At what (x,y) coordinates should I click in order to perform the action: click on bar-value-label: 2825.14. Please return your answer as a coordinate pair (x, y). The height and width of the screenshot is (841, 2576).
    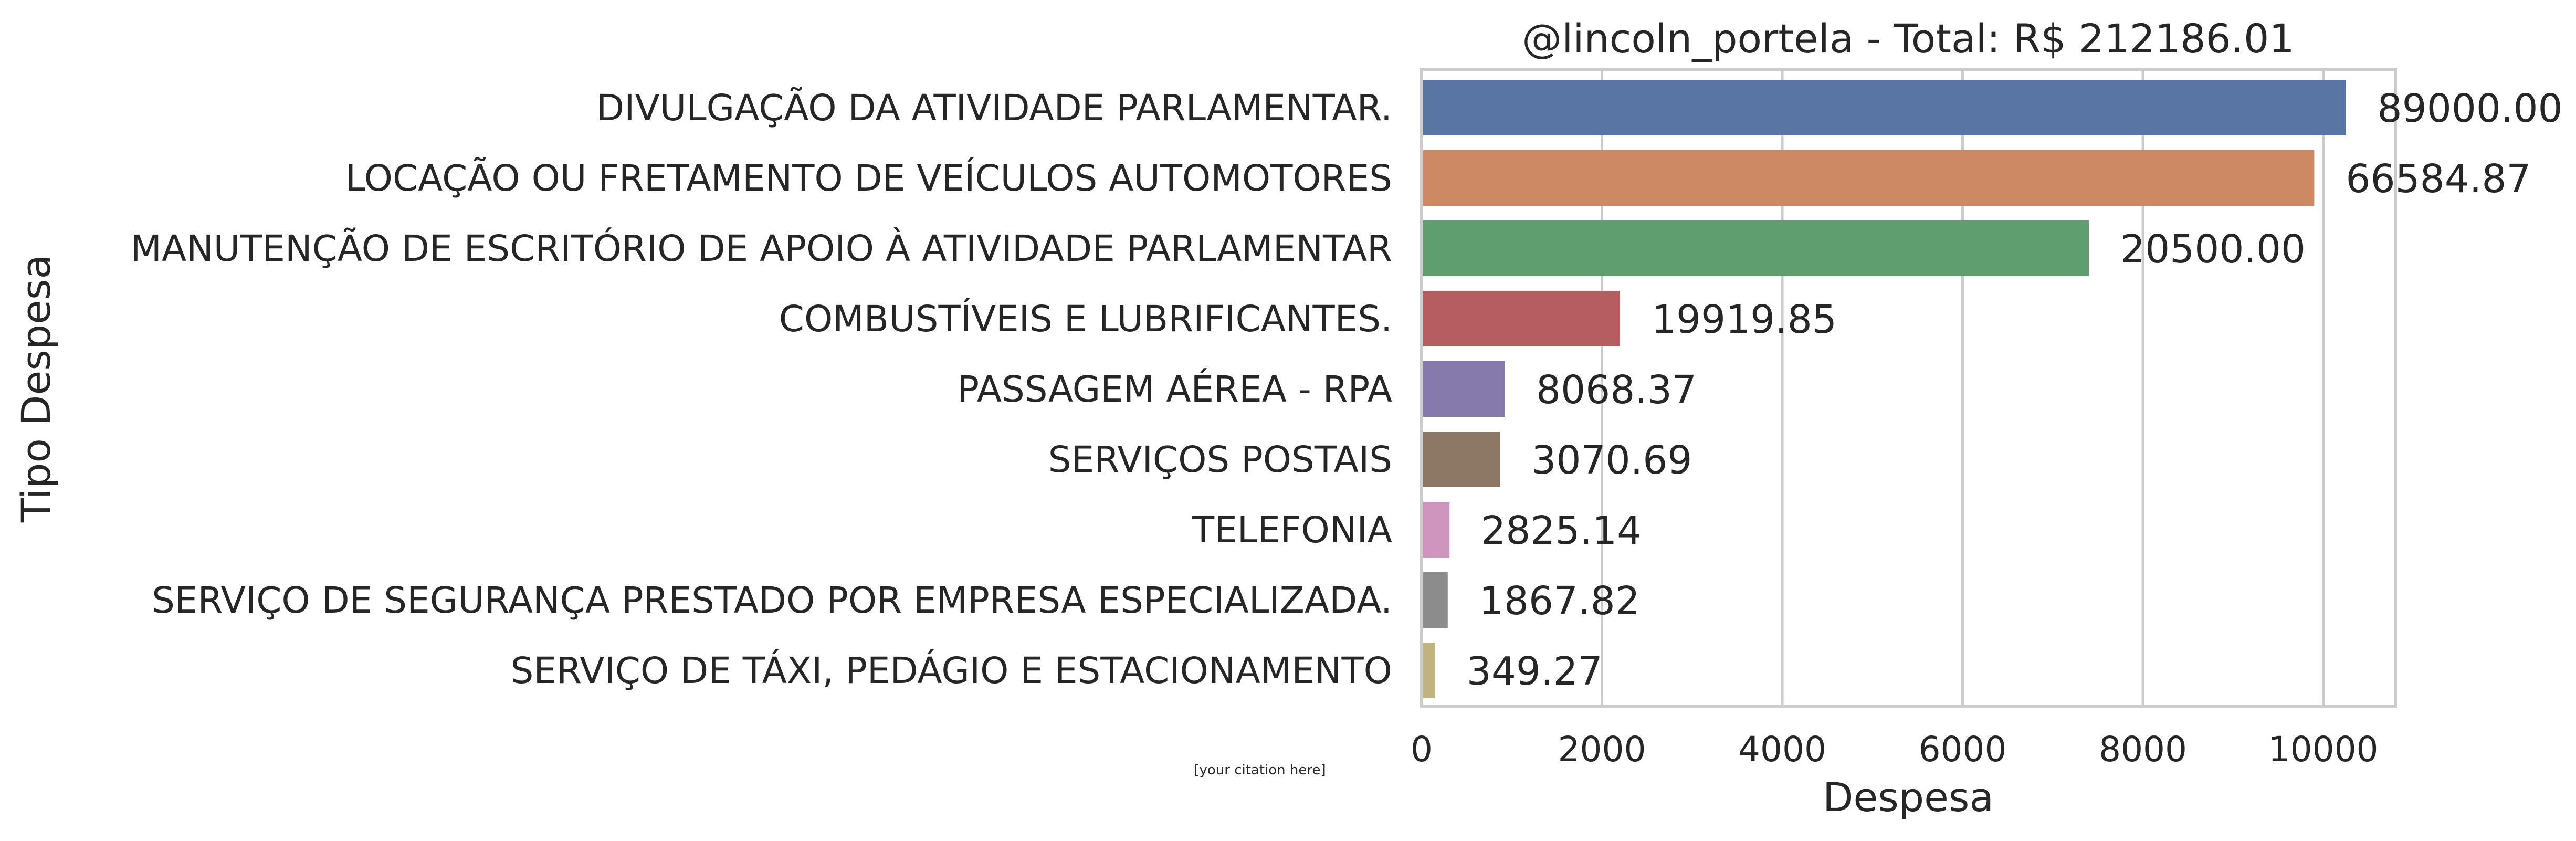
    Looking at the image, I should click on (1561, 530).